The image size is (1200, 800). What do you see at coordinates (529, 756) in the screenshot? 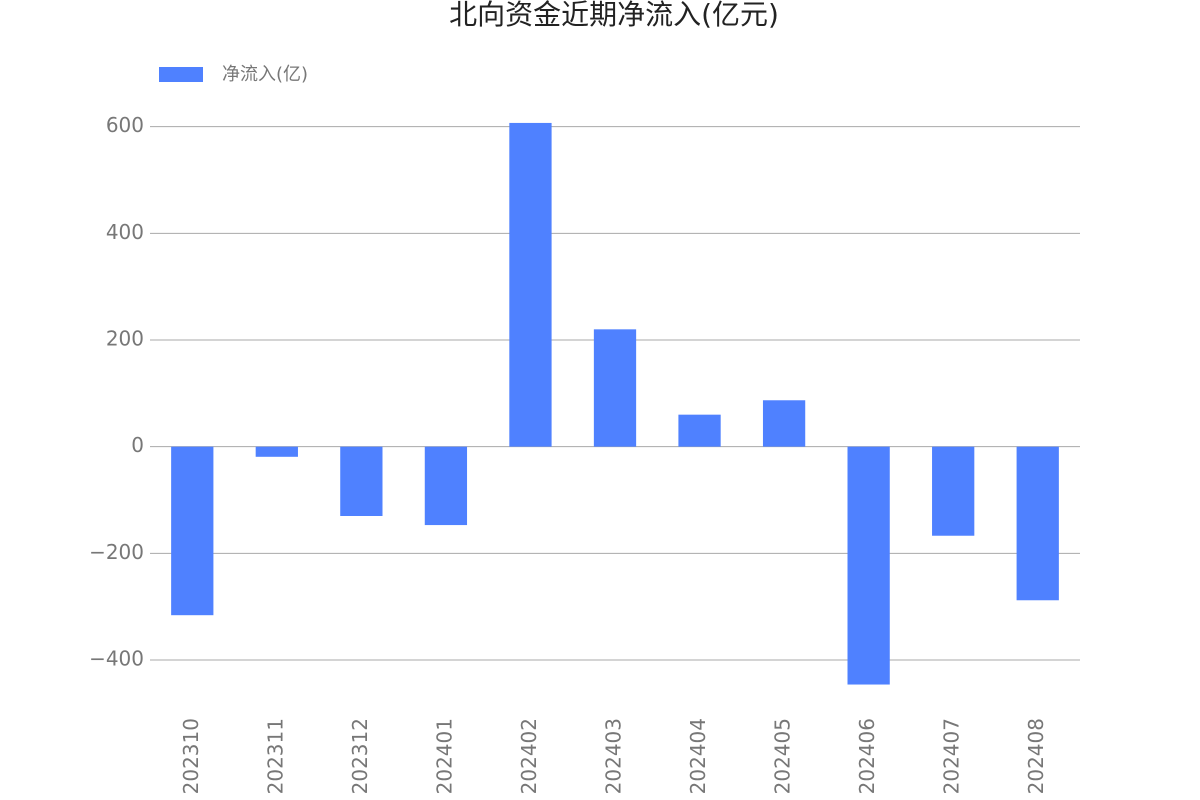
I see `x-tick-label: 202402` at bounding box center [529, 756].